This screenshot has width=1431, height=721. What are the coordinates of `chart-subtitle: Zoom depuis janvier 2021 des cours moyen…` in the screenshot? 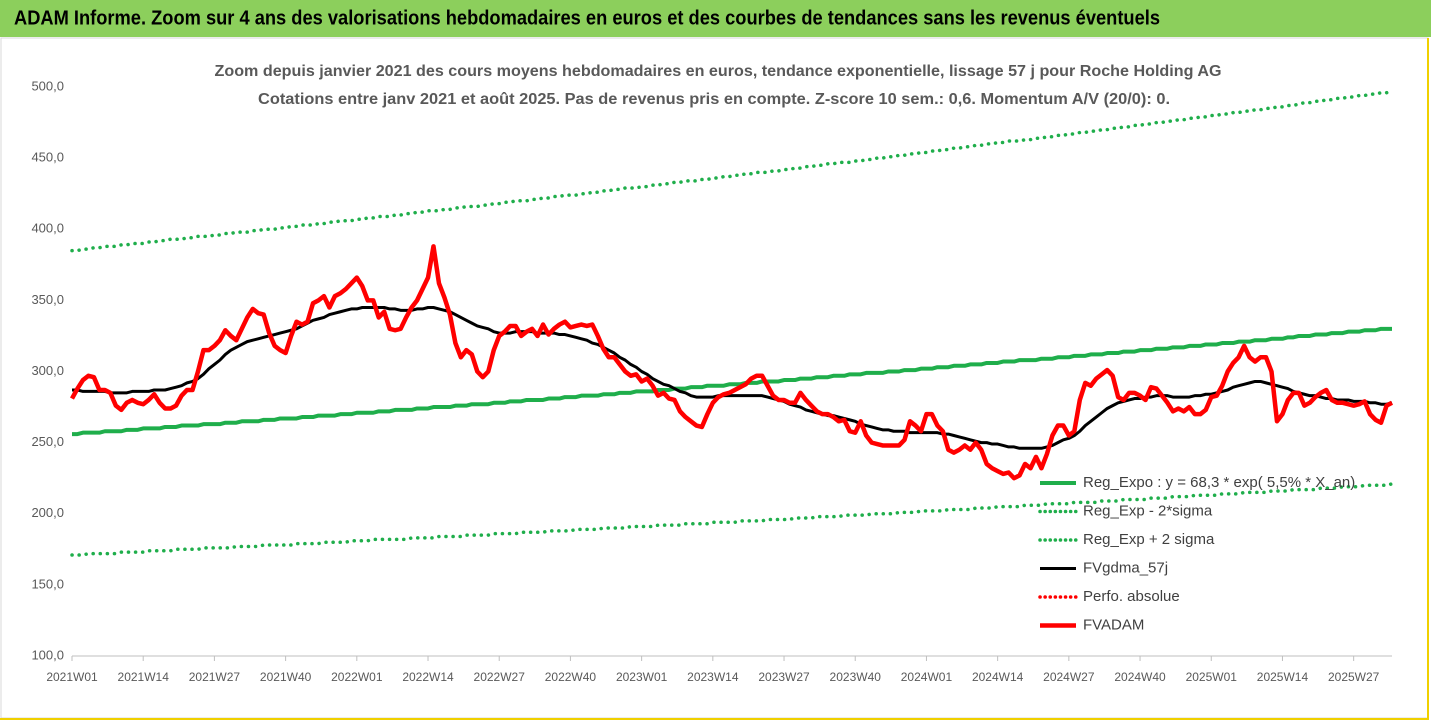 It's located at (718, 71).